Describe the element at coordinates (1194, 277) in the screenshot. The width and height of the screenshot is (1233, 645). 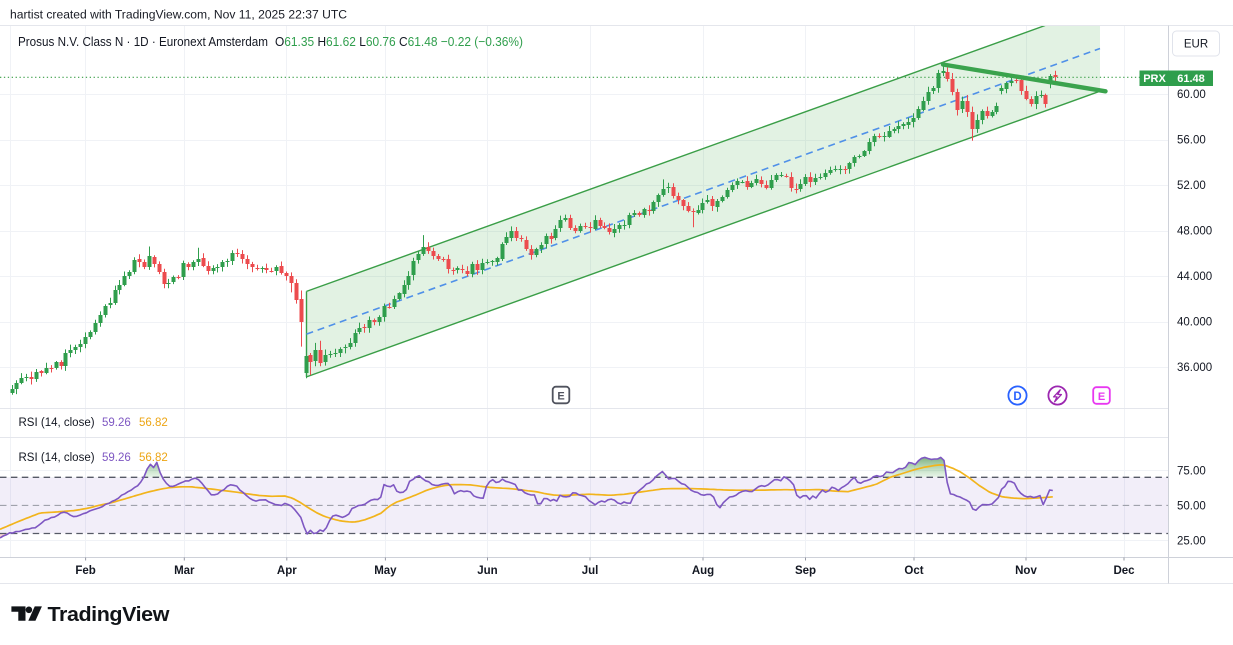
I see `svg-text: 44.000` at that location.